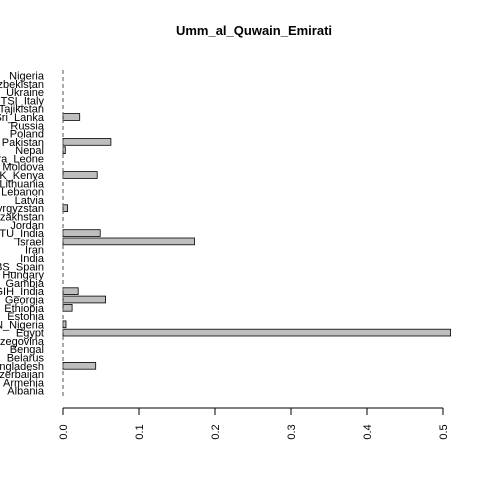  What do you see at coordinates (22, 218) in the screenshot?
I see `category-label: Kazakhstan` at bounding box center [22, 218].